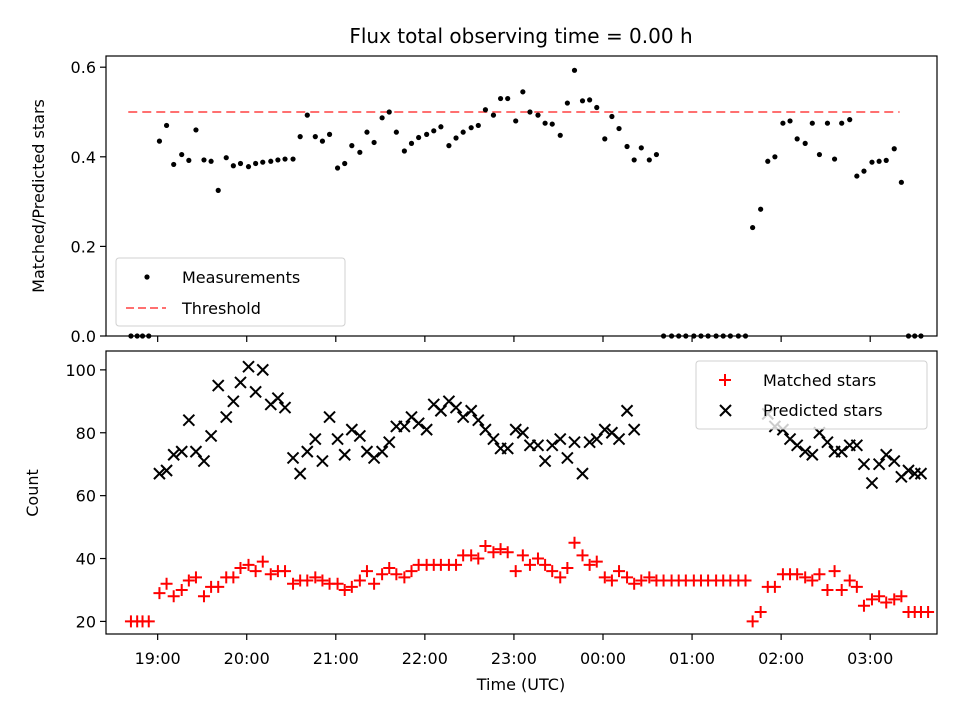 The height and width of the screenshot is (720, 960). What do you see at coordinates (520, 36) in the screenshot?
I see `chart-title: Flux total observing time = 0.00 h` at bounding box center [520, 36].